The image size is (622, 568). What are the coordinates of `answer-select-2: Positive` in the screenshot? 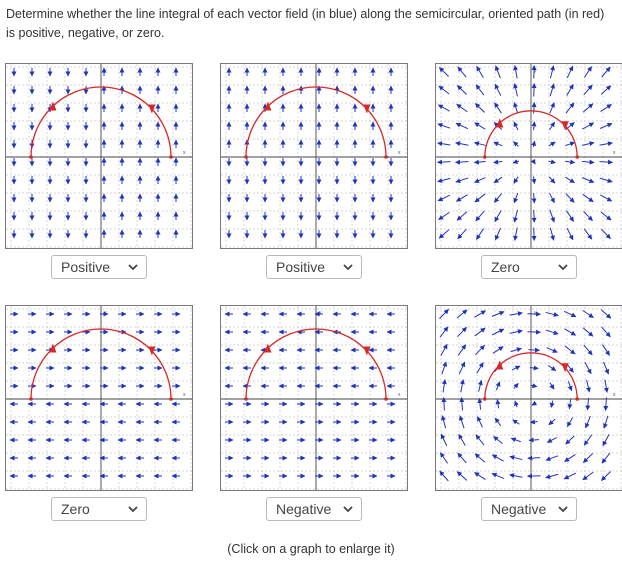 It's located at (314, 267).